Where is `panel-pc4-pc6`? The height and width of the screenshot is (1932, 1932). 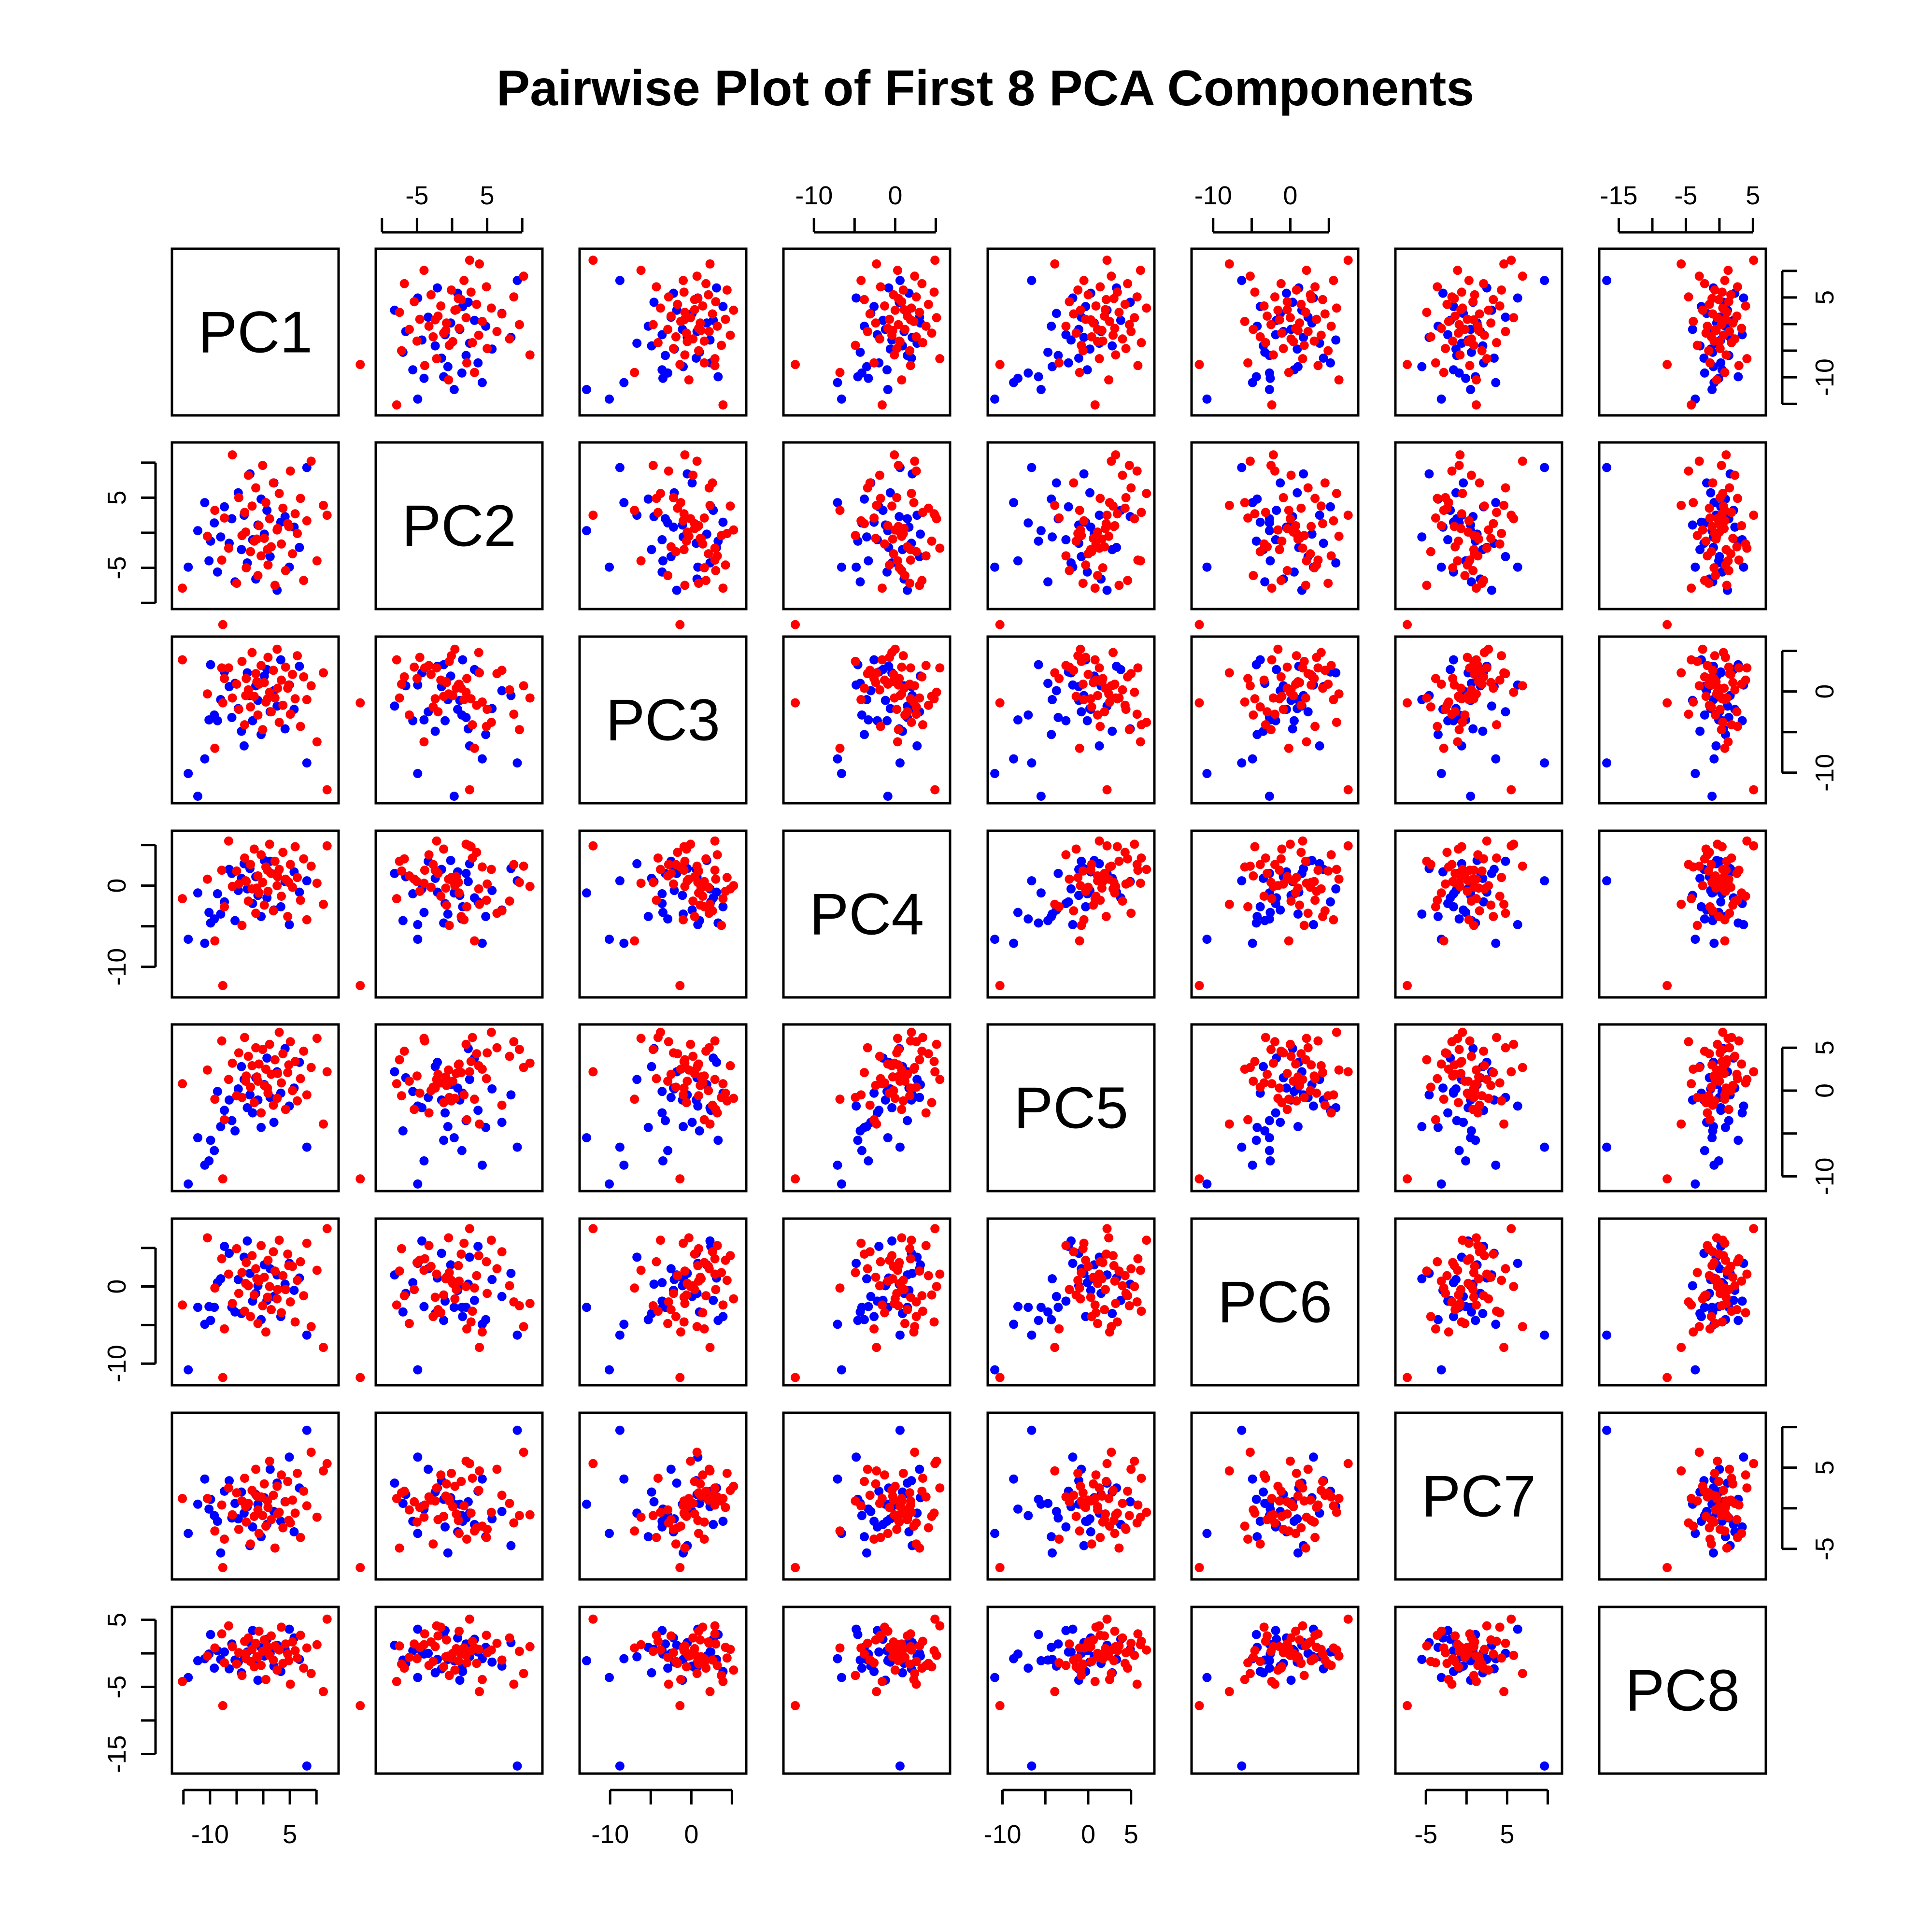 panel-pc4-pc6 is located at coordinates (1275, 914).